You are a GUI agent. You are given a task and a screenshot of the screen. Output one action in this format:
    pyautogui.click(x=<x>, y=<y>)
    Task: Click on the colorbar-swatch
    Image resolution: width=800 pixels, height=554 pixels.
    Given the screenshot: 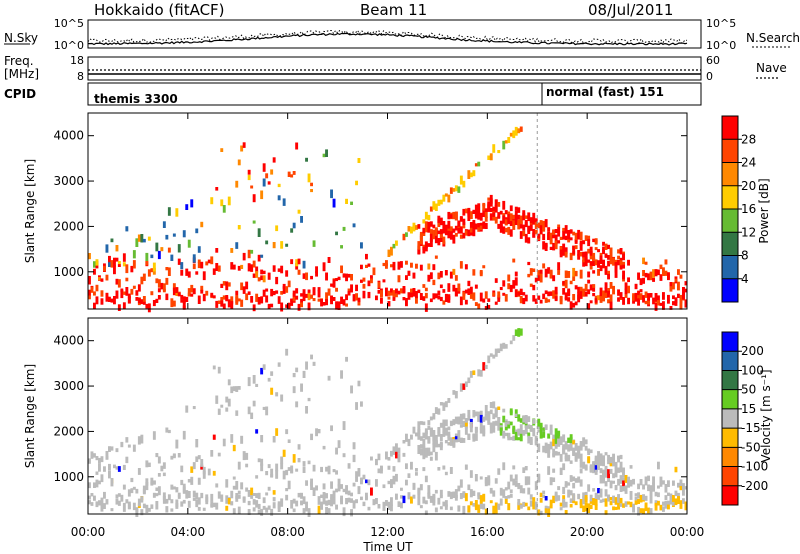 What is the action you would take?
    pyautogui.click(x=730, y=244)
    